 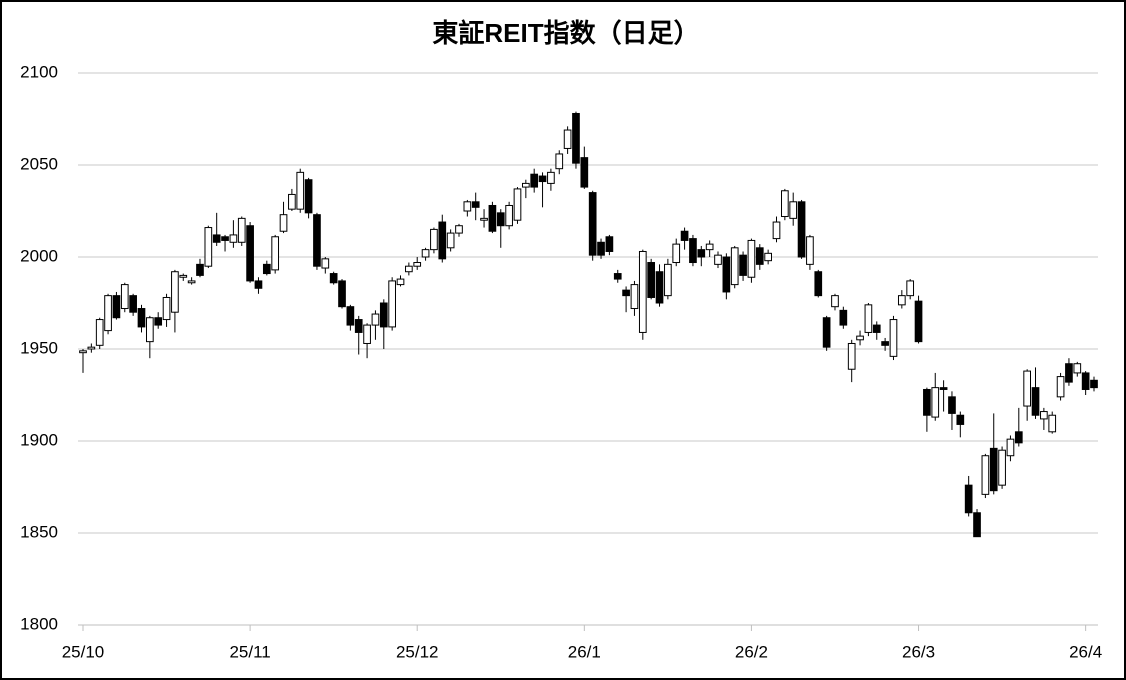 What do you see at coordinates (751, 651) in the screenshot?
I see `x-tick-label: 26/2` at bounding box center [751, 651].